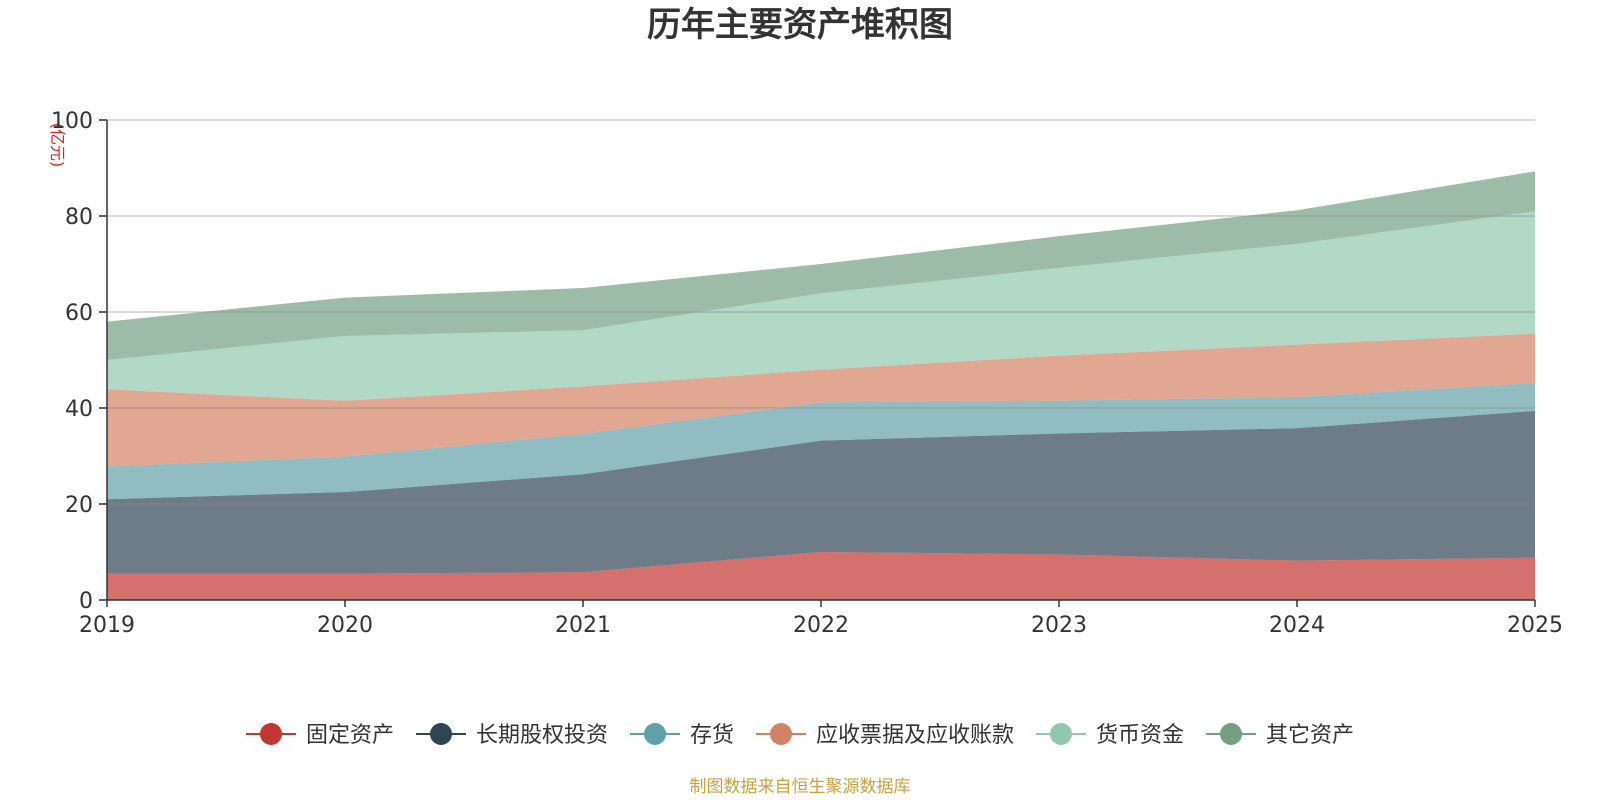 The width and height of the screenshot is (1600, 800). I want to click on y-axis-unit: (亿元), so click(57, 145).